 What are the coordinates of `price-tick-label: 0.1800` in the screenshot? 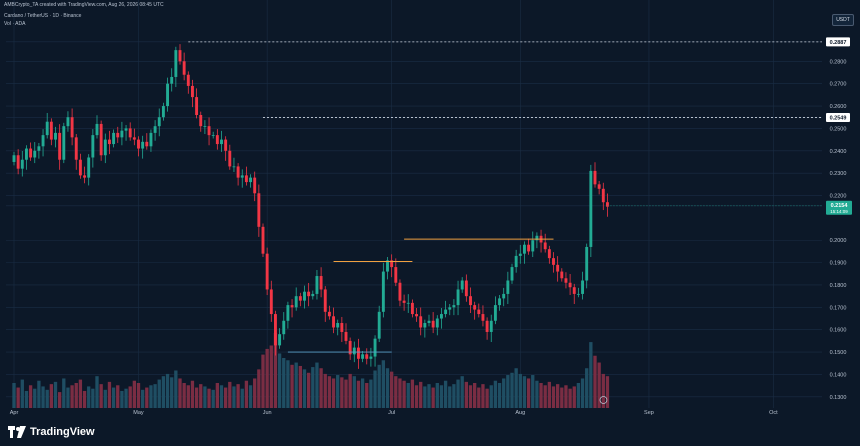 It's located at (838, 286).